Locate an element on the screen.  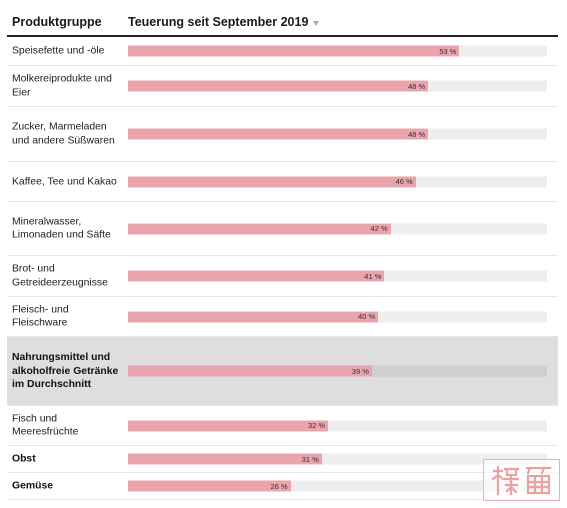
row-label: Brot- und Getreideerzeugnisse is located at coordinates (60, 276).